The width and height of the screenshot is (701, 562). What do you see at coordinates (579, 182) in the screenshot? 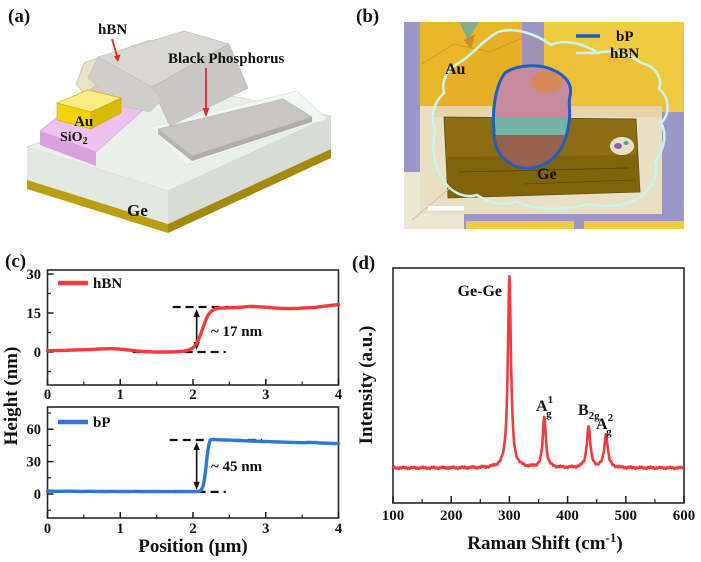
I see `flake-streak2` at bounding box center [579, 182].